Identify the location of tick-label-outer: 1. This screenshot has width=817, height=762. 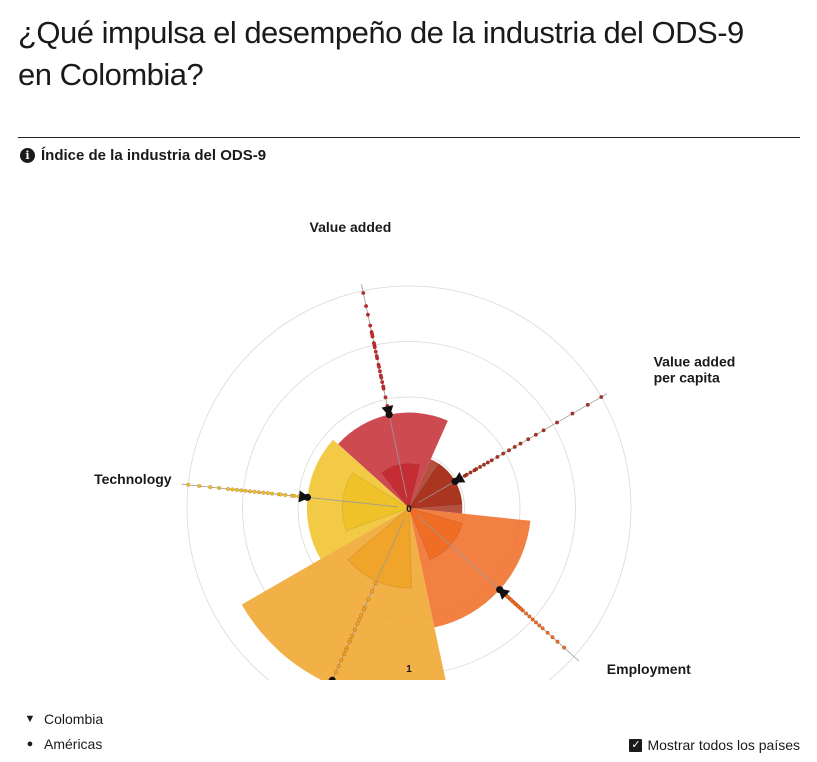
(409, 669).